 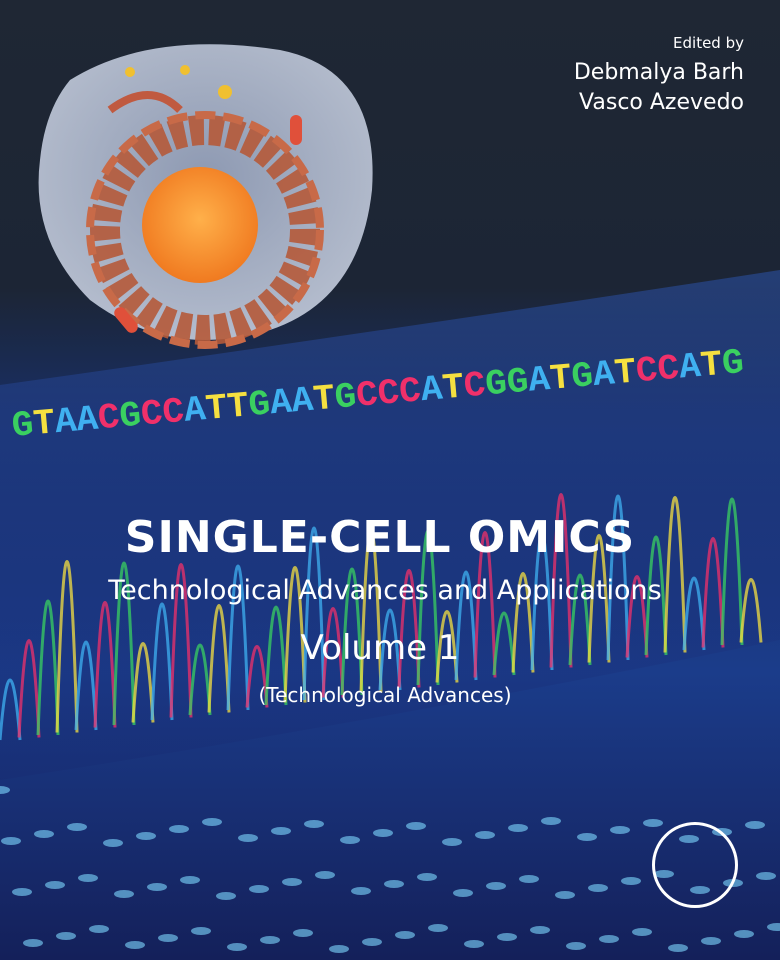 I want to click on volume-label: Volume 1, so click(x=380, y=648).